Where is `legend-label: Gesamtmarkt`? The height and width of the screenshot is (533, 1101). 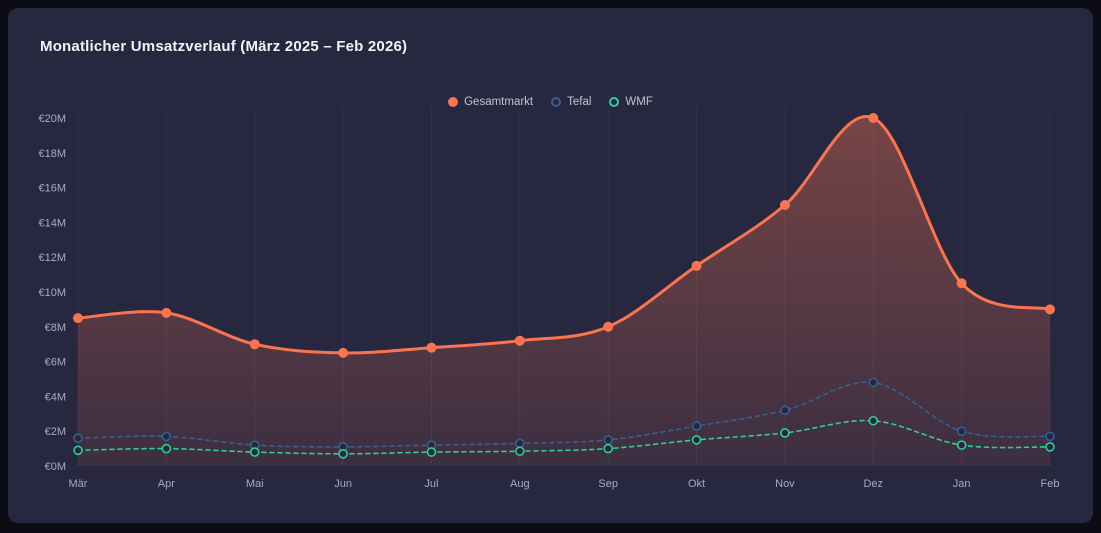 legend-label: Gesamtmarkt is located at coordinates (499, 102).